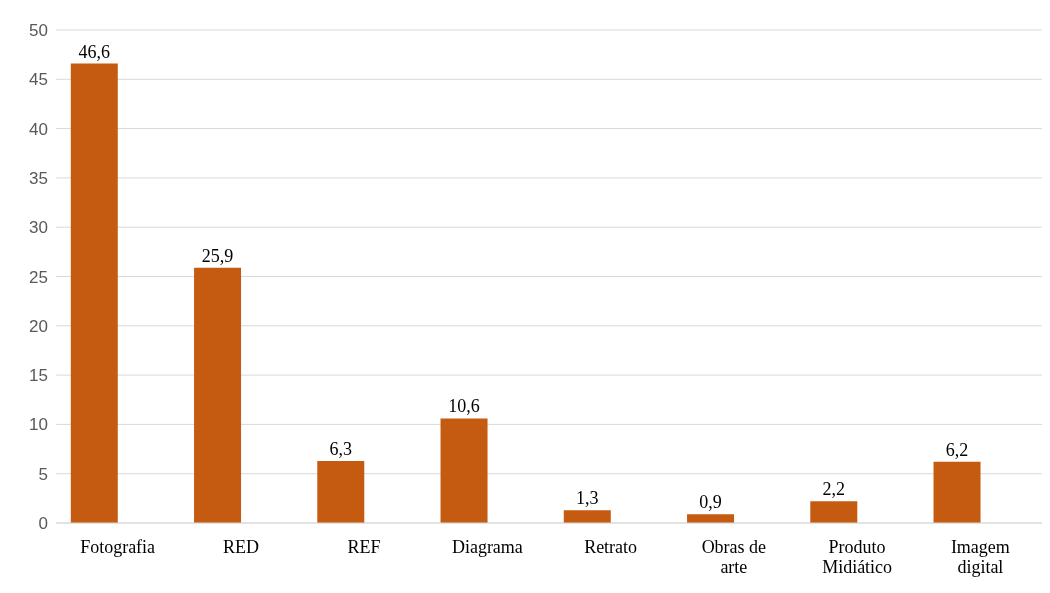 This screenshot has height=593, width=1050. Describe the element at coordinates (43, 474) in the screenshot. I see `y-tick-label: 5` at that location.